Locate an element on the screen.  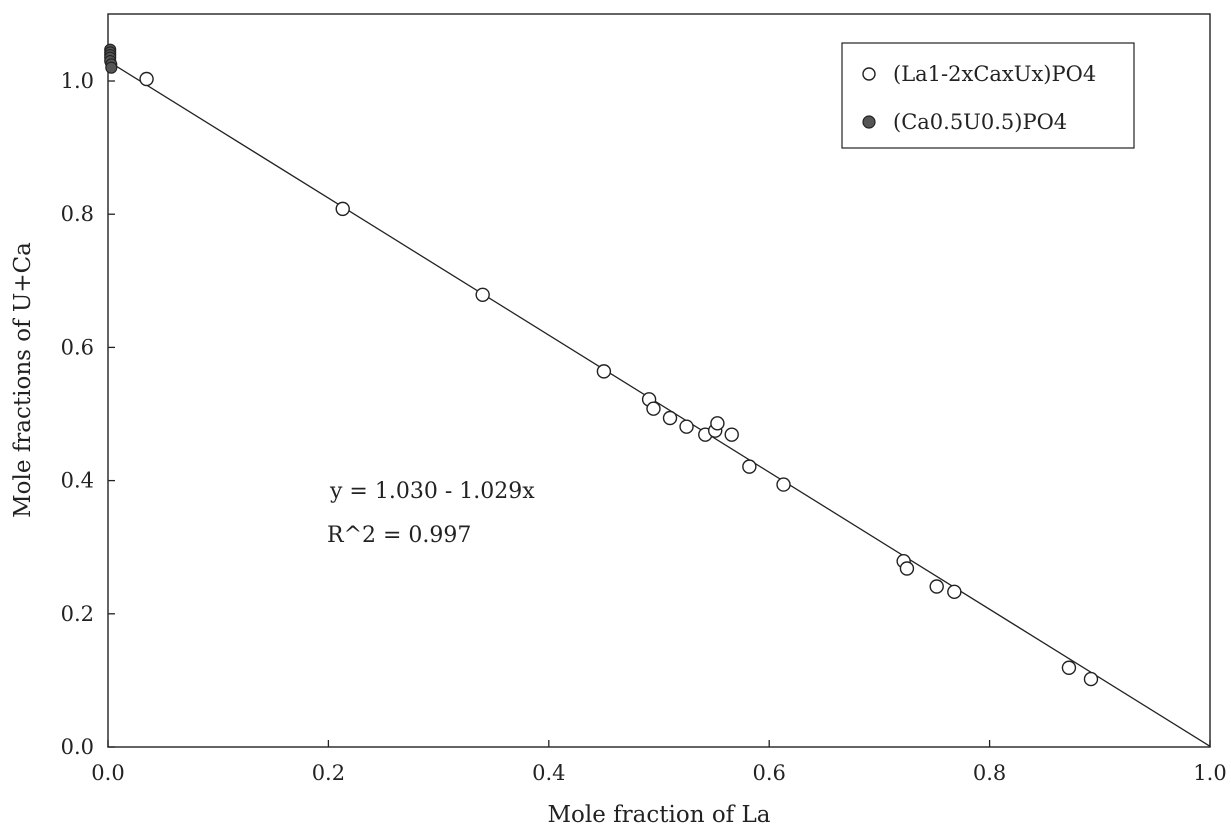
x-tick-label: 0.4 is located at coordinates (548, 773).